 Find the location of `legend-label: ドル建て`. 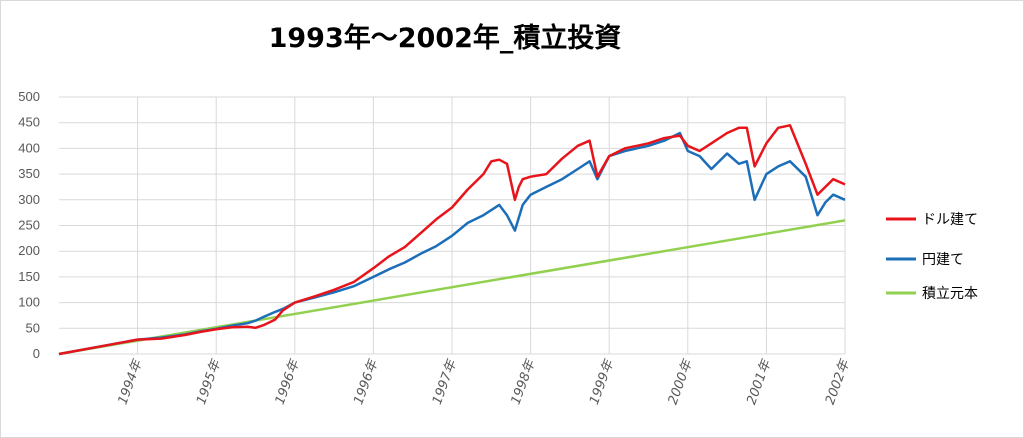

legend-label: ドル建て is located at coordinates (950, 220).